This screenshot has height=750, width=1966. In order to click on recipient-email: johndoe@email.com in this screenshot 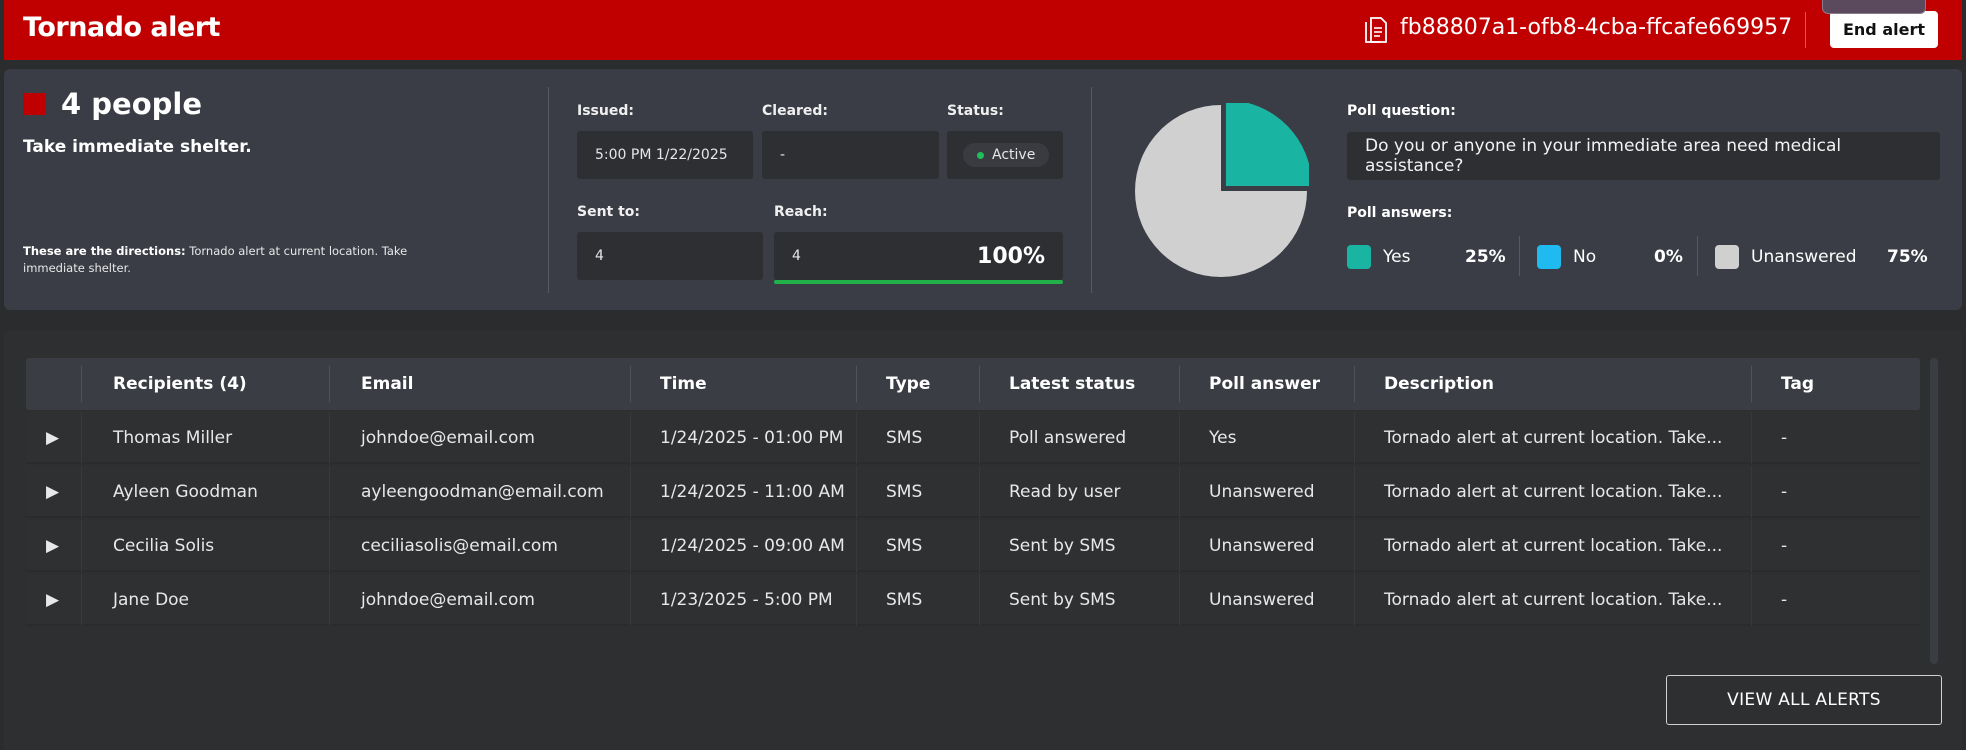, I will do `click(448, 438)`.